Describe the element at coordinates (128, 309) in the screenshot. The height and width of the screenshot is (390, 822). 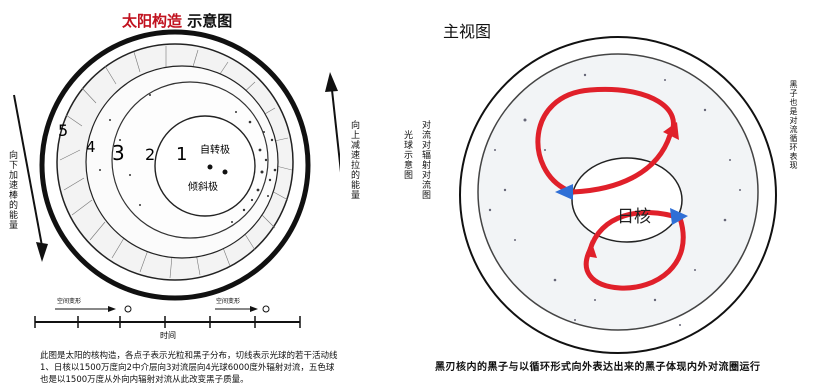
I see `timeline-marker-left` at that location.